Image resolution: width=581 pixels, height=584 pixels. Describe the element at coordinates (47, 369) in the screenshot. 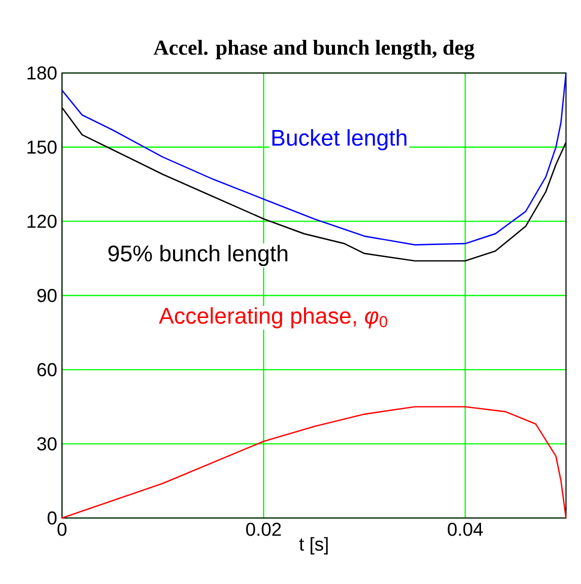

I see `y-tick-label: 60` at that location.